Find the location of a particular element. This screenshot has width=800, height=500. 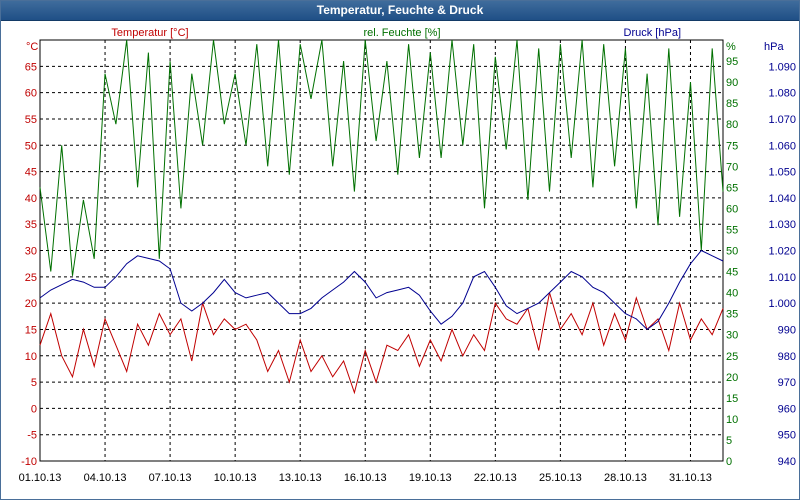

pressure-unit-label: hPa is located at coordinates (774, 47).